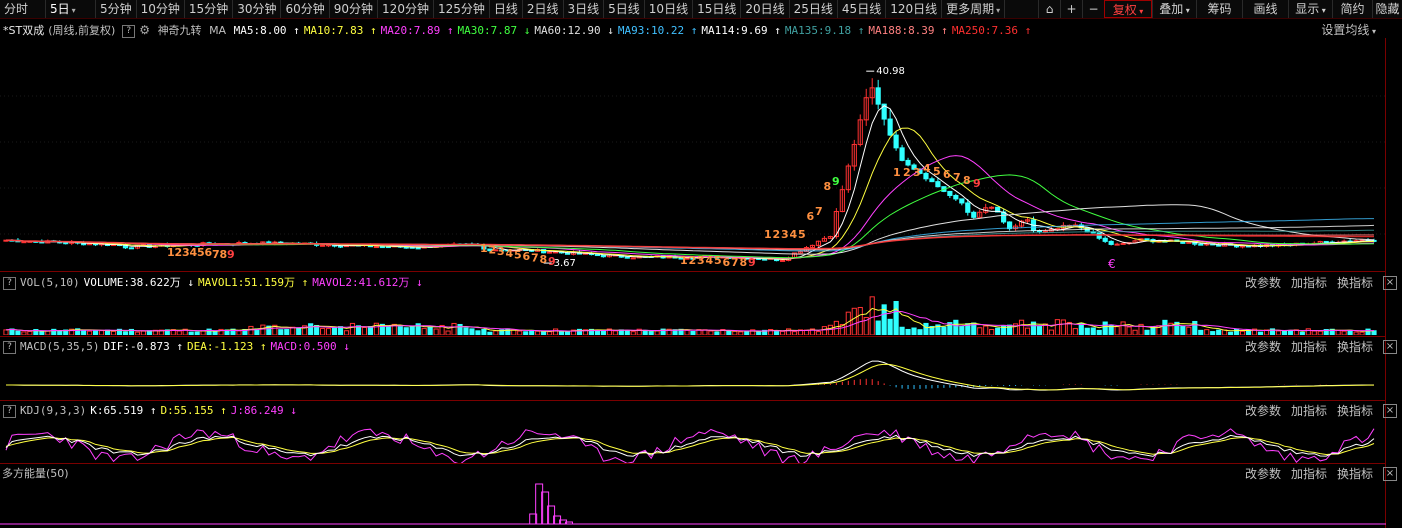  What do you see at coordinates (1390, 411) in the screenshot?
I see `kdj-close-icon: ×` at bounding box center [1390, 411].